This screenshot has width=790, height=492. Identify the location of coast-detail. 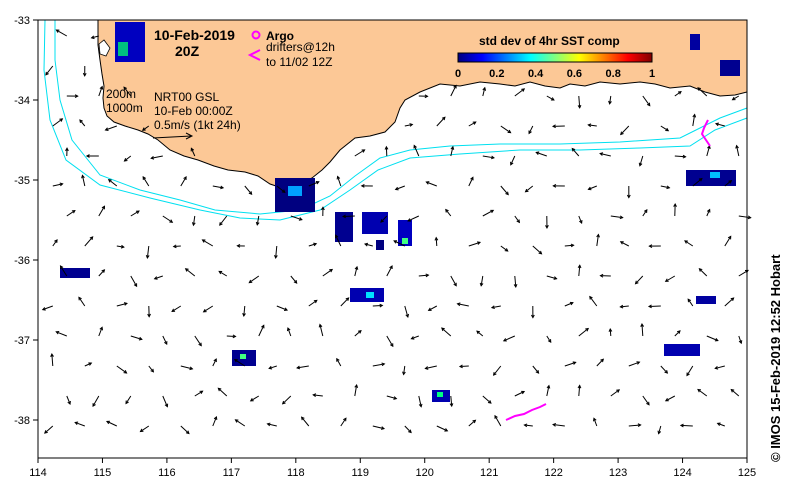
(104, 48).